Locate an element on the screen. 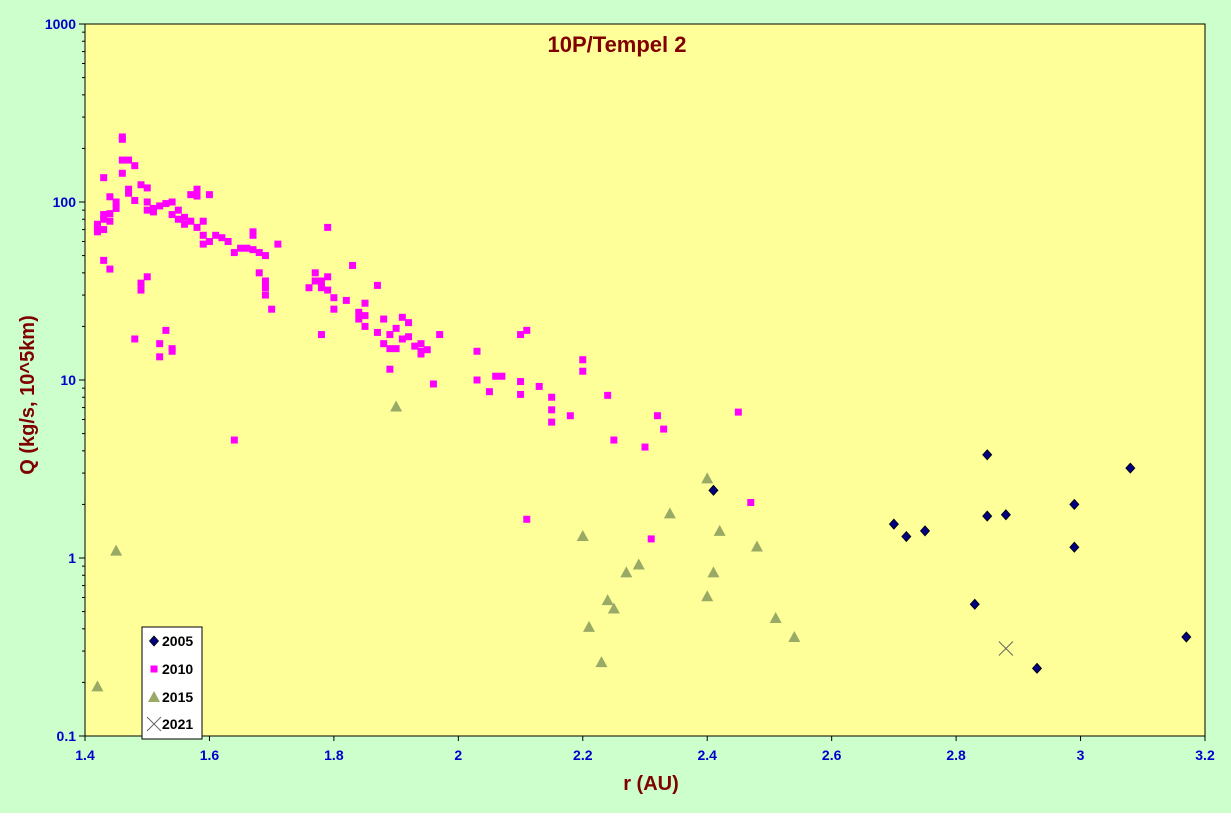  legend-label-2005: 2005 is located at coordinates (177, 641).